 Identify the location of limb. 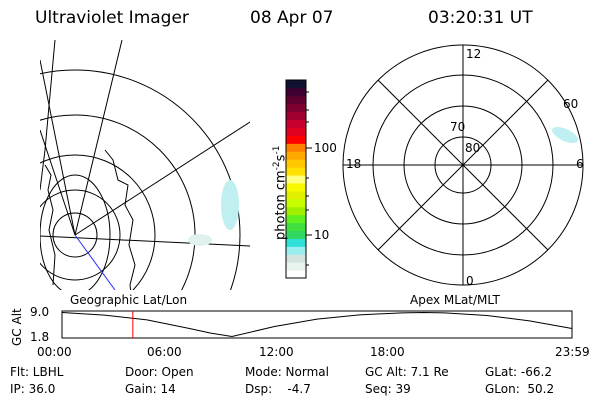
(48, 115).